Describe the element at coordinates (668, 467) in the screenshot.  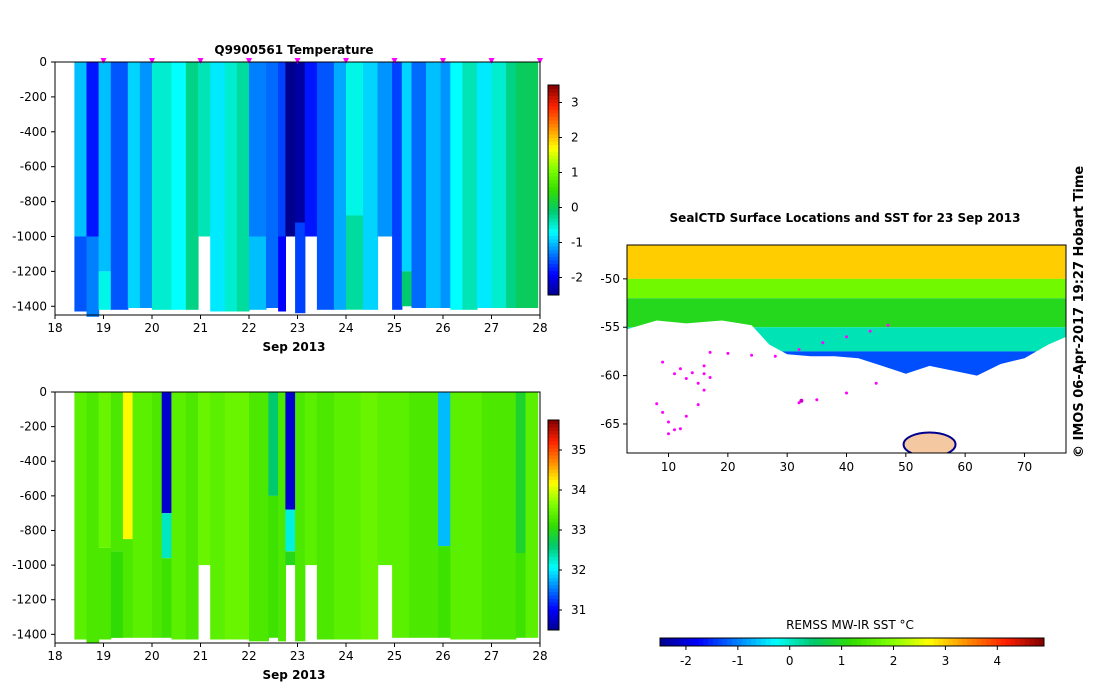
I see `map-xtick-label-0: 10` at that location.